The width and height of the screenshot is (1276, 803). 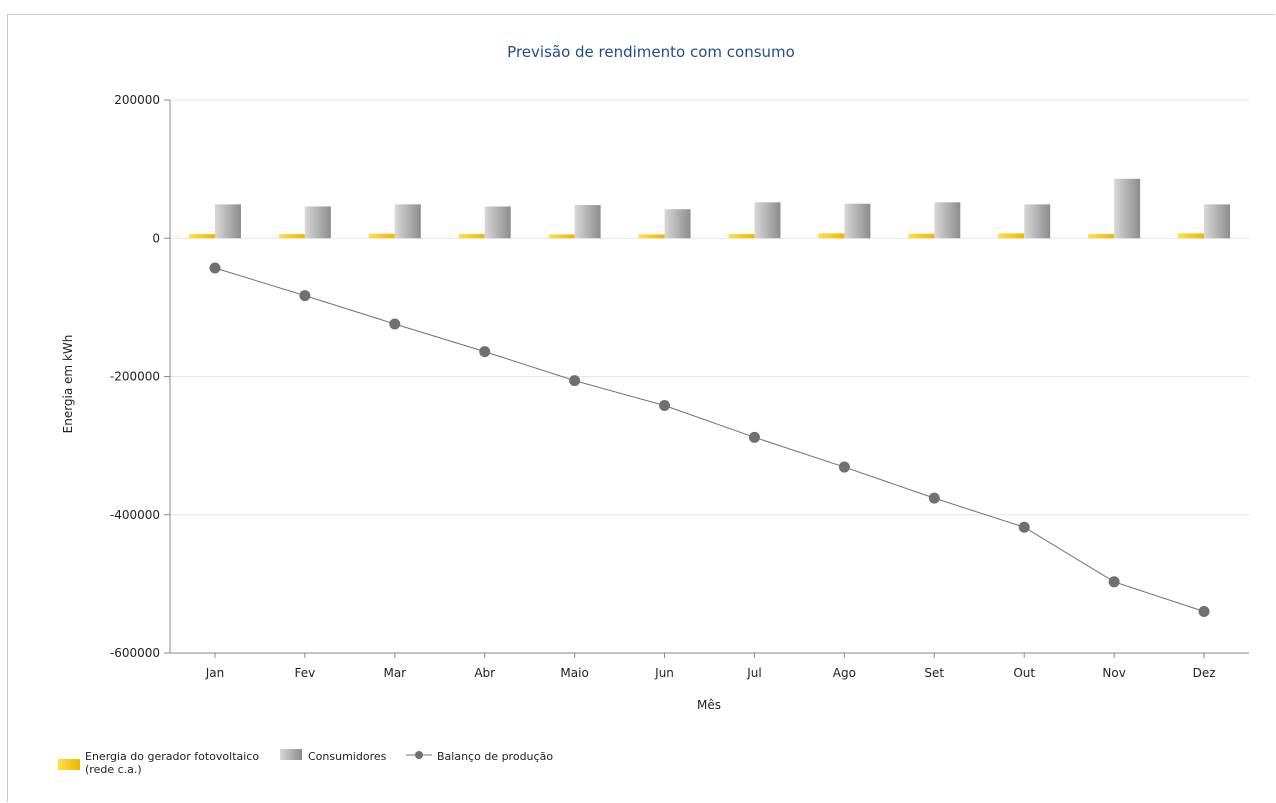 I want to click on x-tick-label-mar: Mar, so click(x=394, y=673).